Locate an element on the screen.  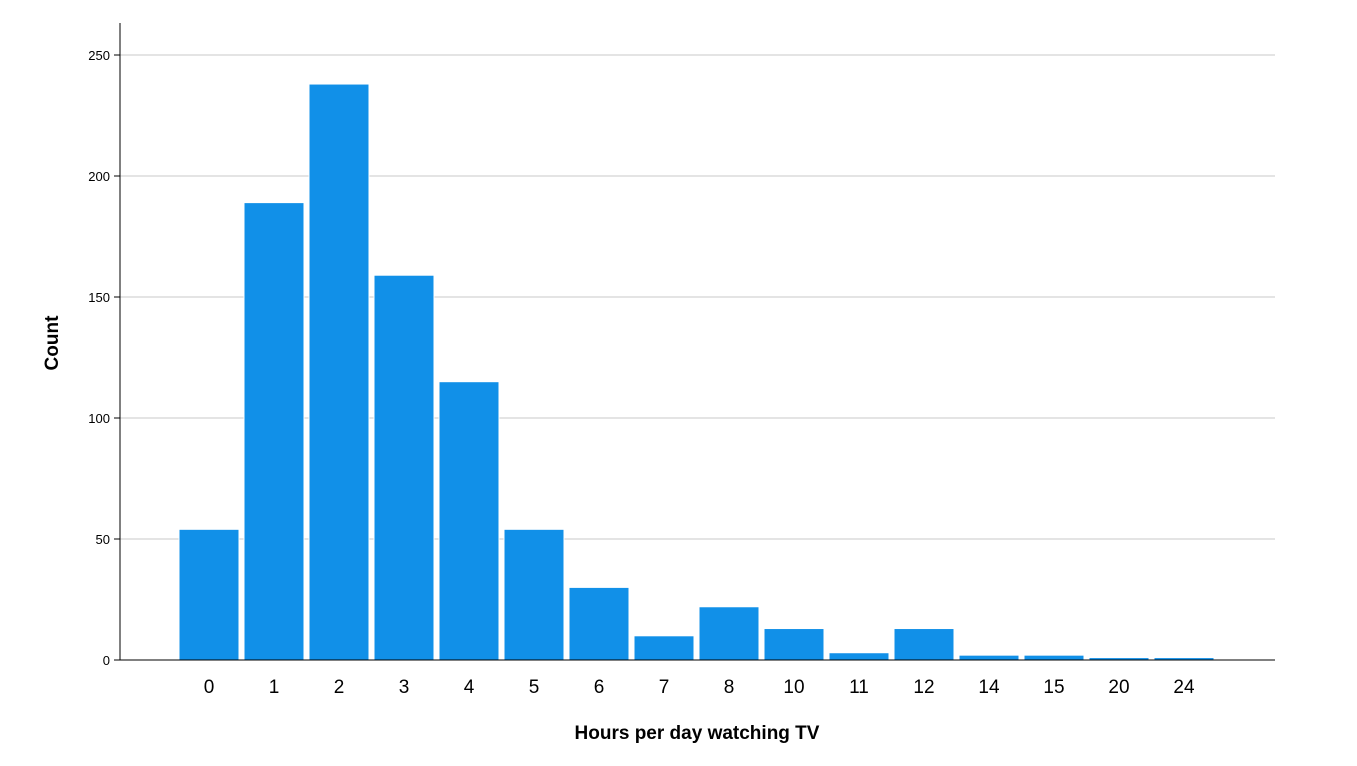
x-tick-label-24: 24 is located at coordinates (1184, 687).